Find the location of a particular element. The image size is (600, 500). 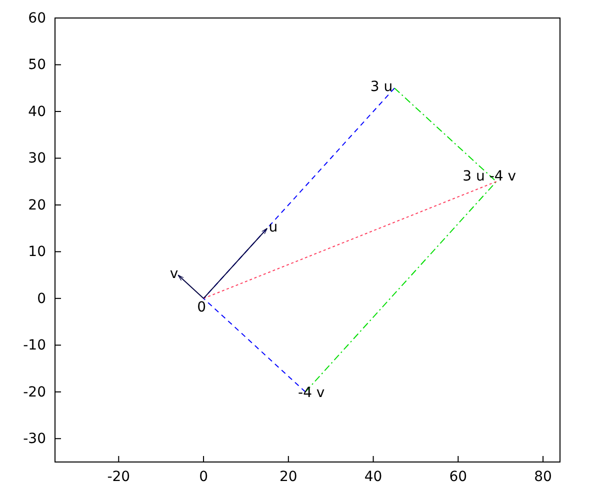

annotation: 0 is located at coordinates (201, 307).